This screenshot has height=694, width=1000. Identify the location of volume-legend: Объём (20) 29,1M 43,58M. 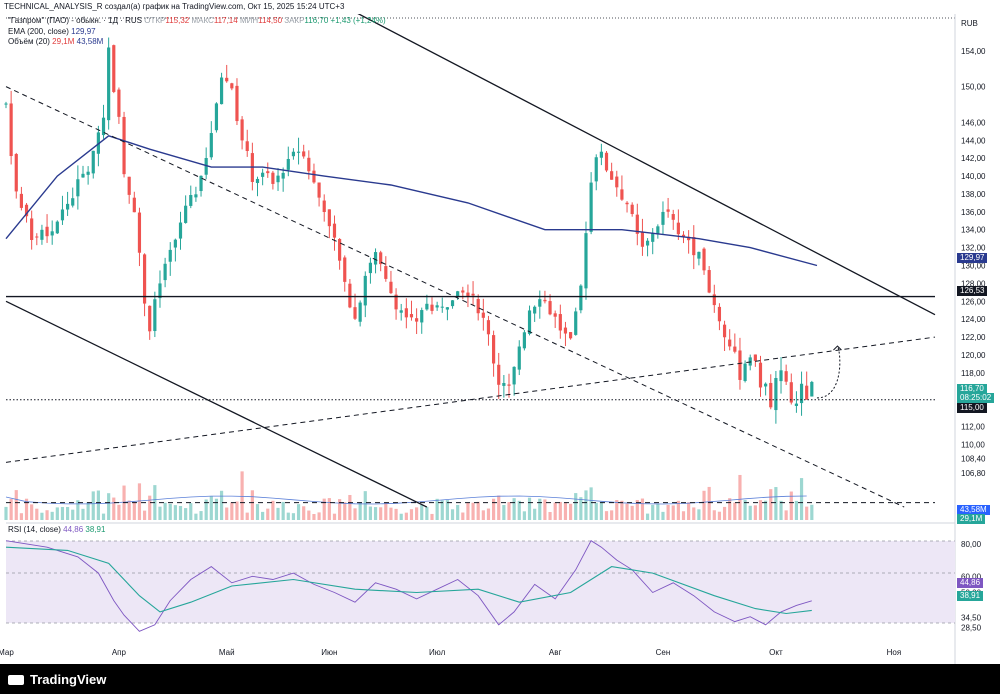
(55, 41).